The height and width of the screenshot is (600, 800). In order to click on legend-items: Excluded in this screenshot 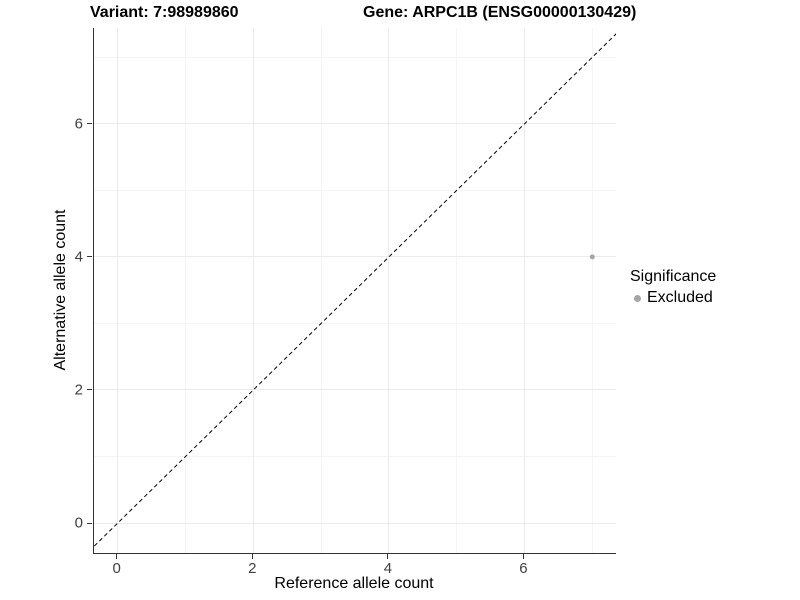, I will do `click(673, 298)`.